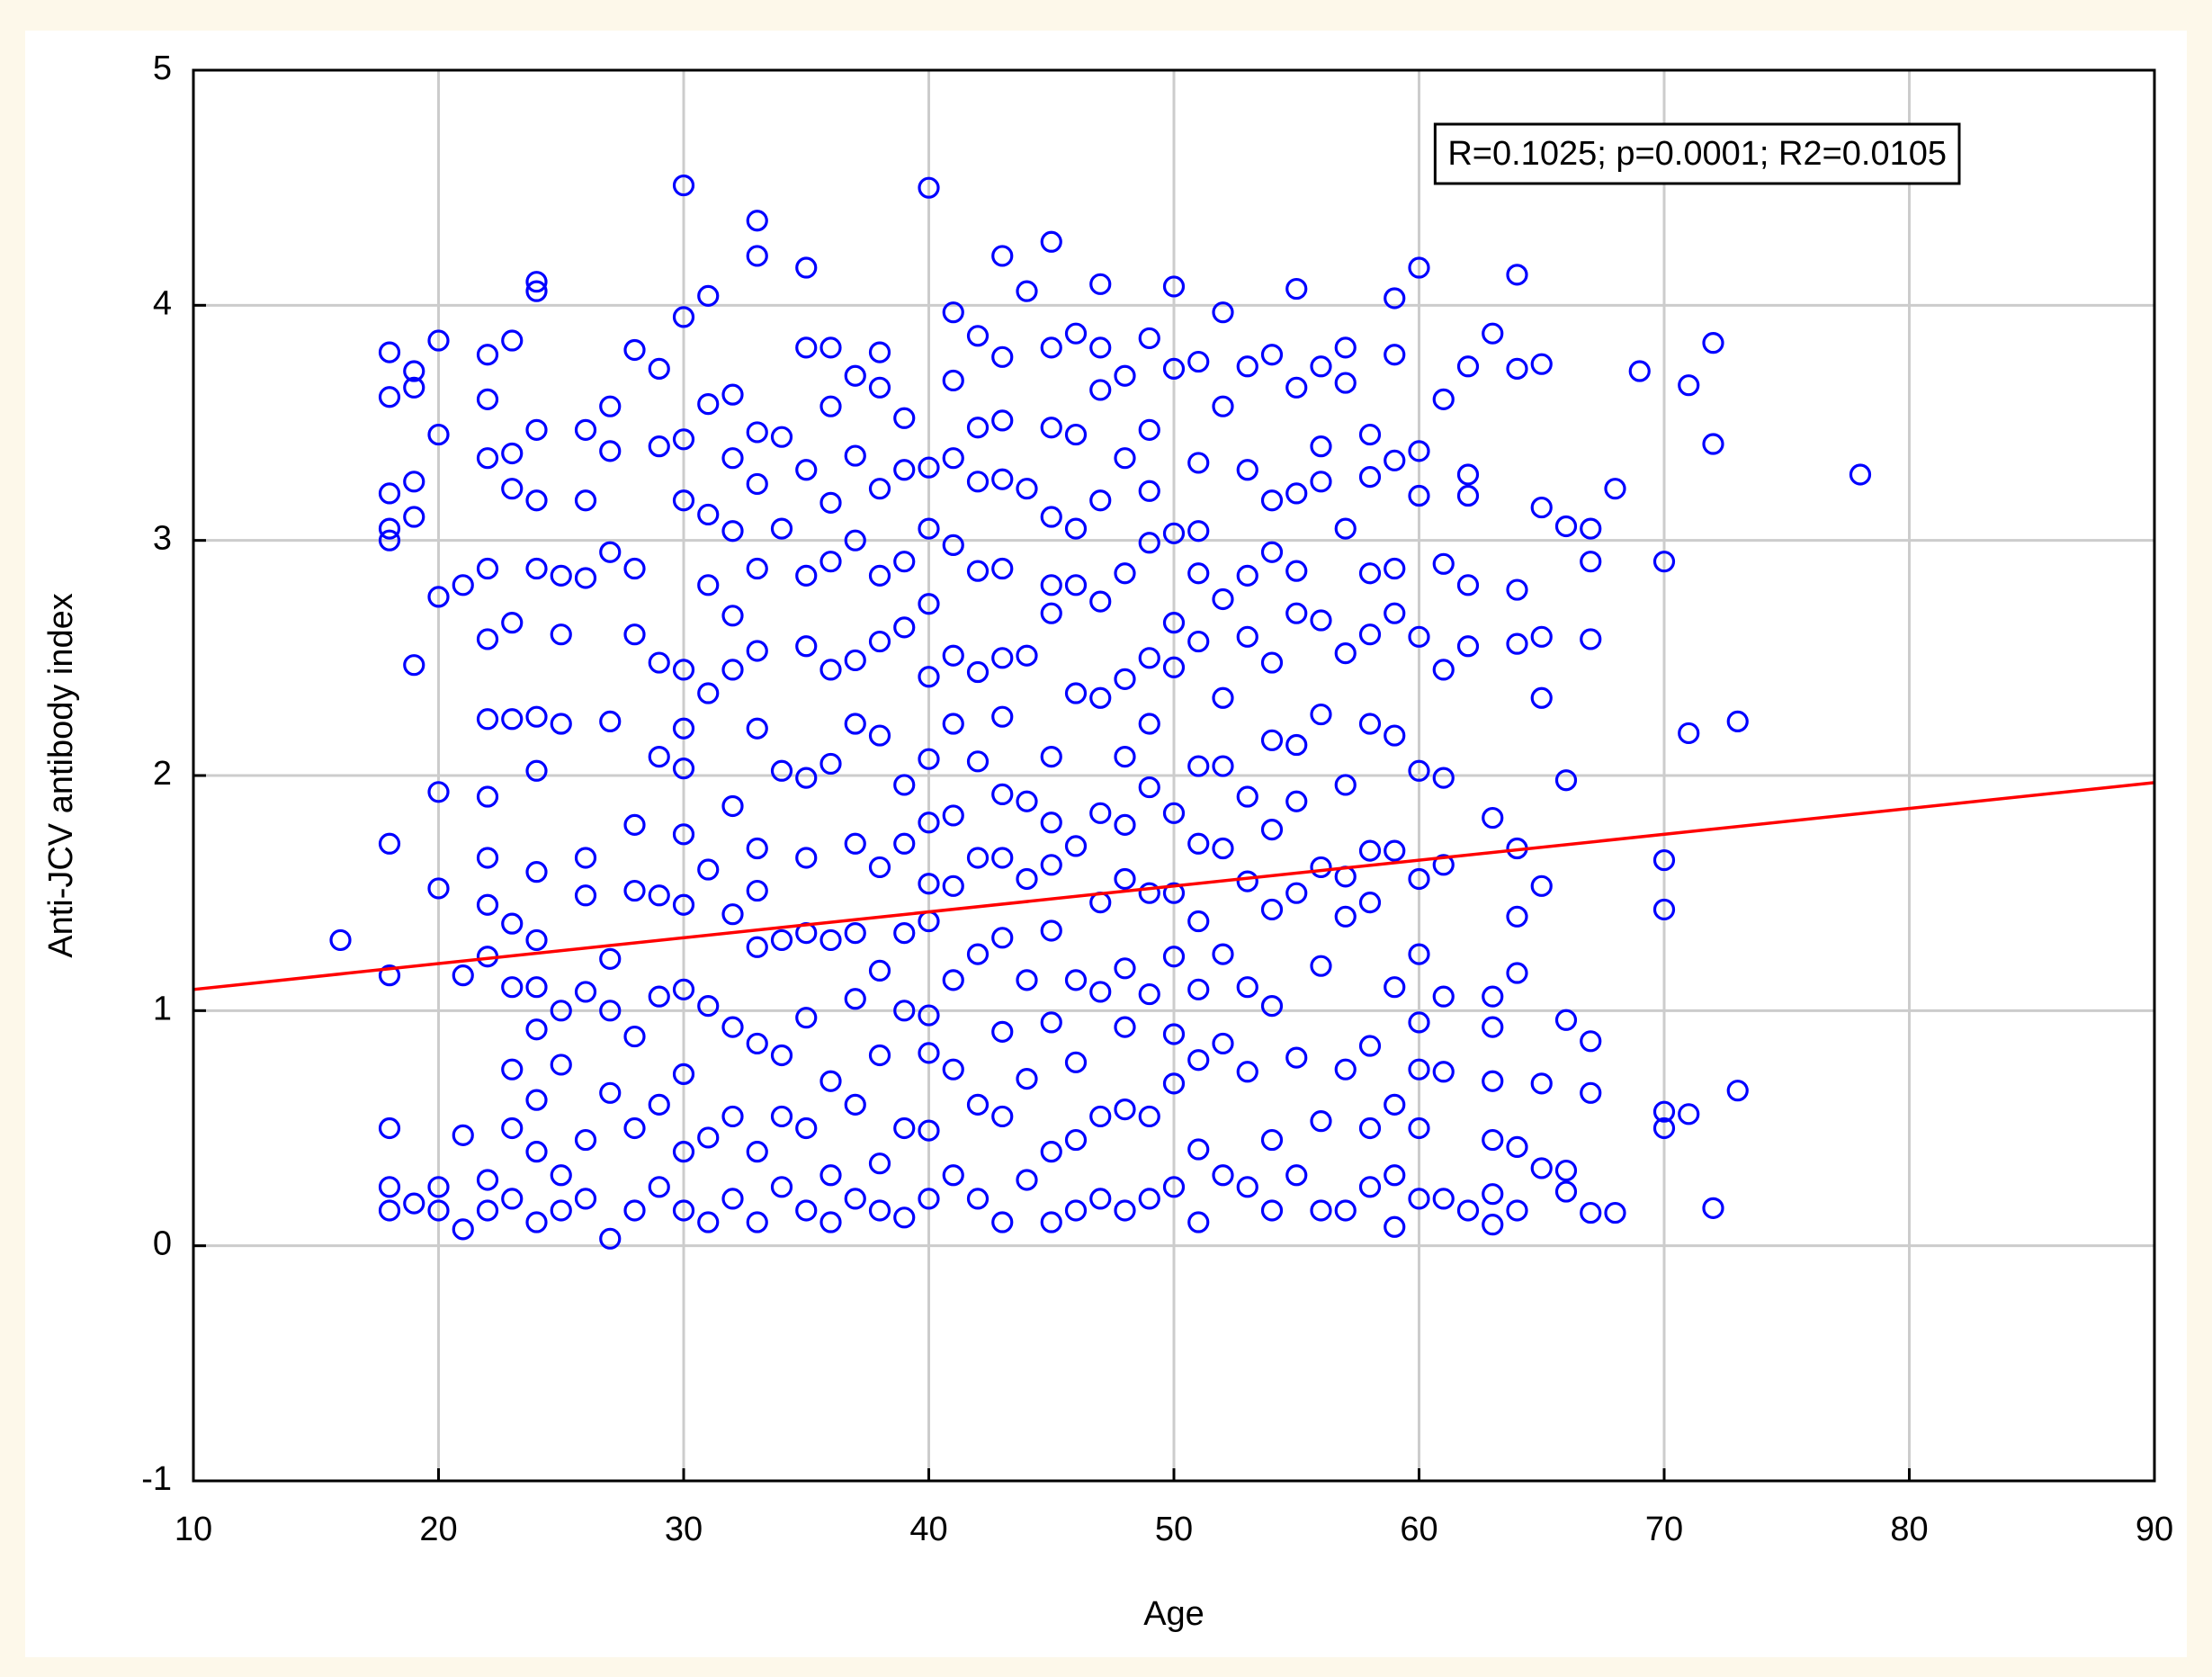 This screenshot has width=2212, height=1677. I want to click on x-tick-label: 30, so click(684, 1529).